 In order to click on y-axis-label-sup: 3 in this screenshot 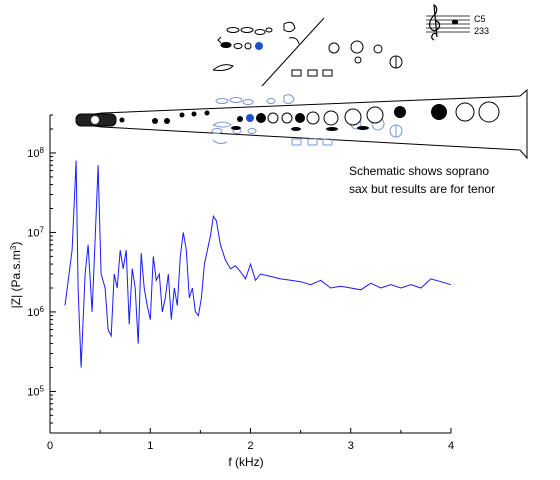, I will do `click(13, 247)`.